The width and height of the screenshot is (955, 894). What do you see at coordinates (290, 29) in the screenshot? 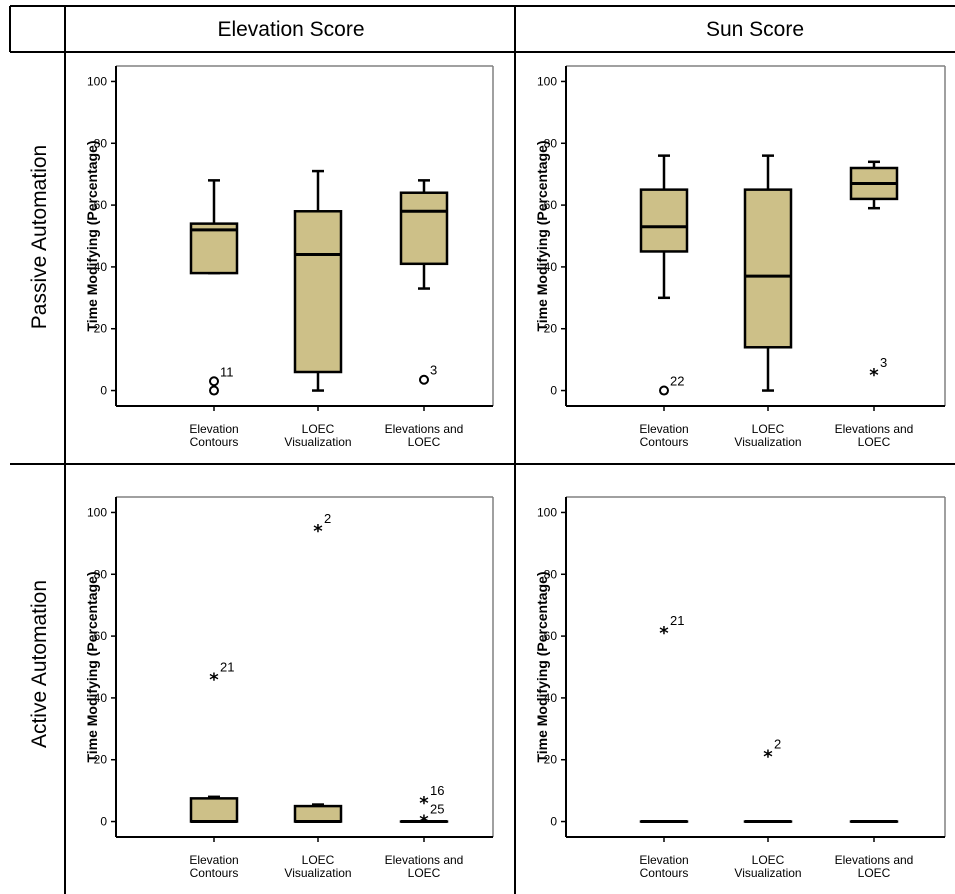
I see `col-header-elevation: Elevation Score` at bounding box center [290, 29].